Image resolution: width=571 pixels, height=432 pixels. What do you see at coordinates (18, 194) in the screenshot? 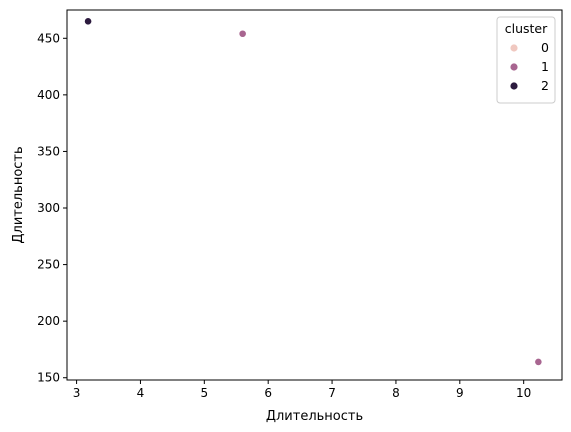
I see `y-axis-label: Длительность` at bounding box center [18, 194].